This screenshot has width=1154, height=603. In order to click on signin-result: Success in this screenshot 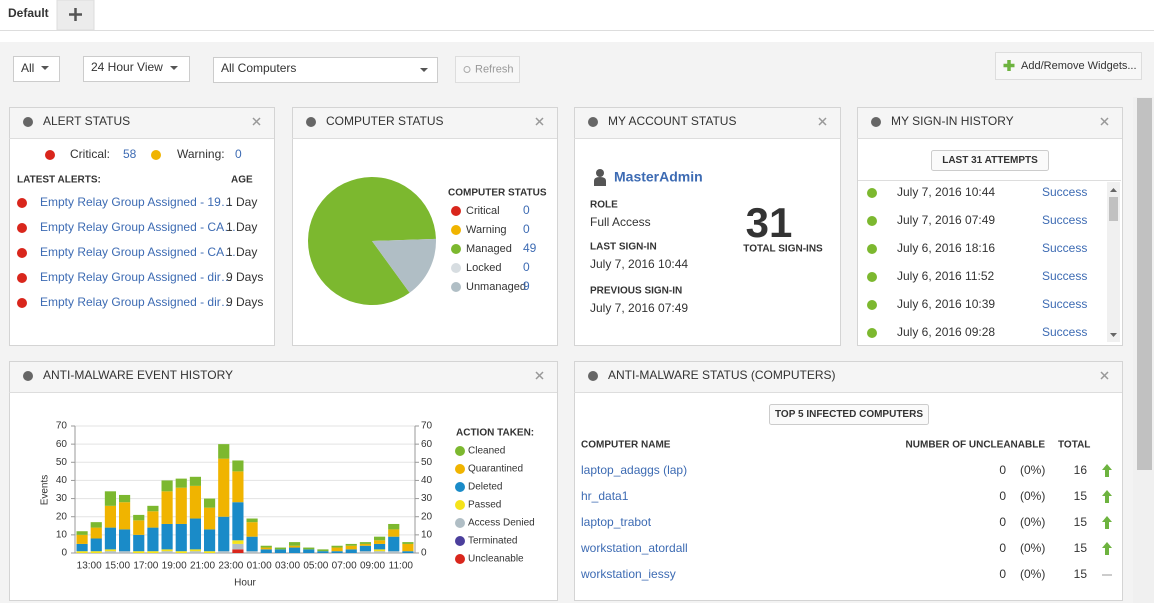, I will do `click(1064, 192)`.